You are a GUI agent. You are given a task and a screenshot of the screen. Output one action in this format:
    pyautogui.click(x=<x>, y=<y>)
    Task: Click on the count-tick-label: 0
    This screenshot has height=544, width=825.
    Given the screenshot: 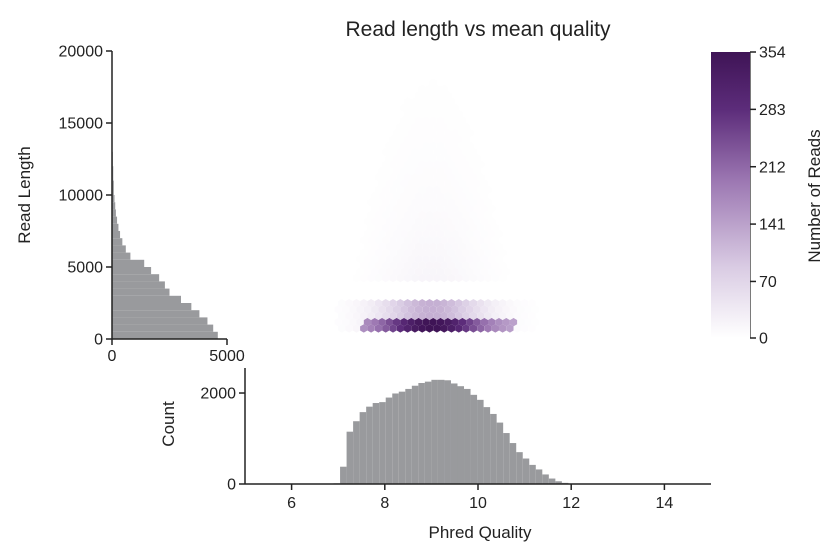 What is the action you would take?
    pyautogui.click(x=231, y=485)
    